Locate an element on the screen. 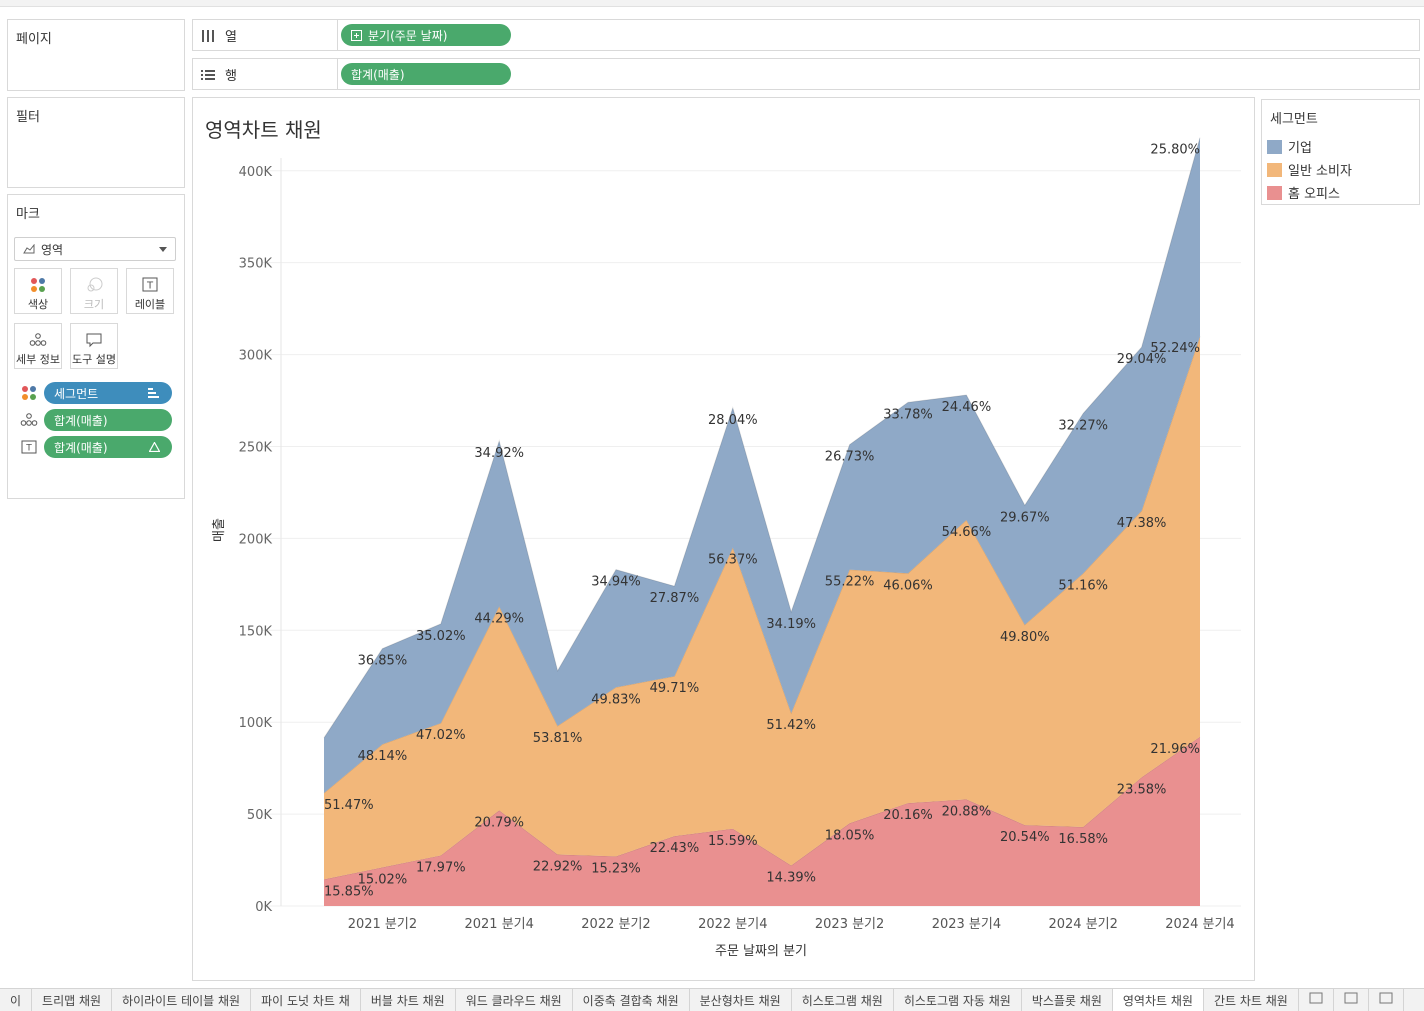 The width and height of the screenshot is (1424, 1011). label-button: T 레이블 is located at coordinates (150, 291).